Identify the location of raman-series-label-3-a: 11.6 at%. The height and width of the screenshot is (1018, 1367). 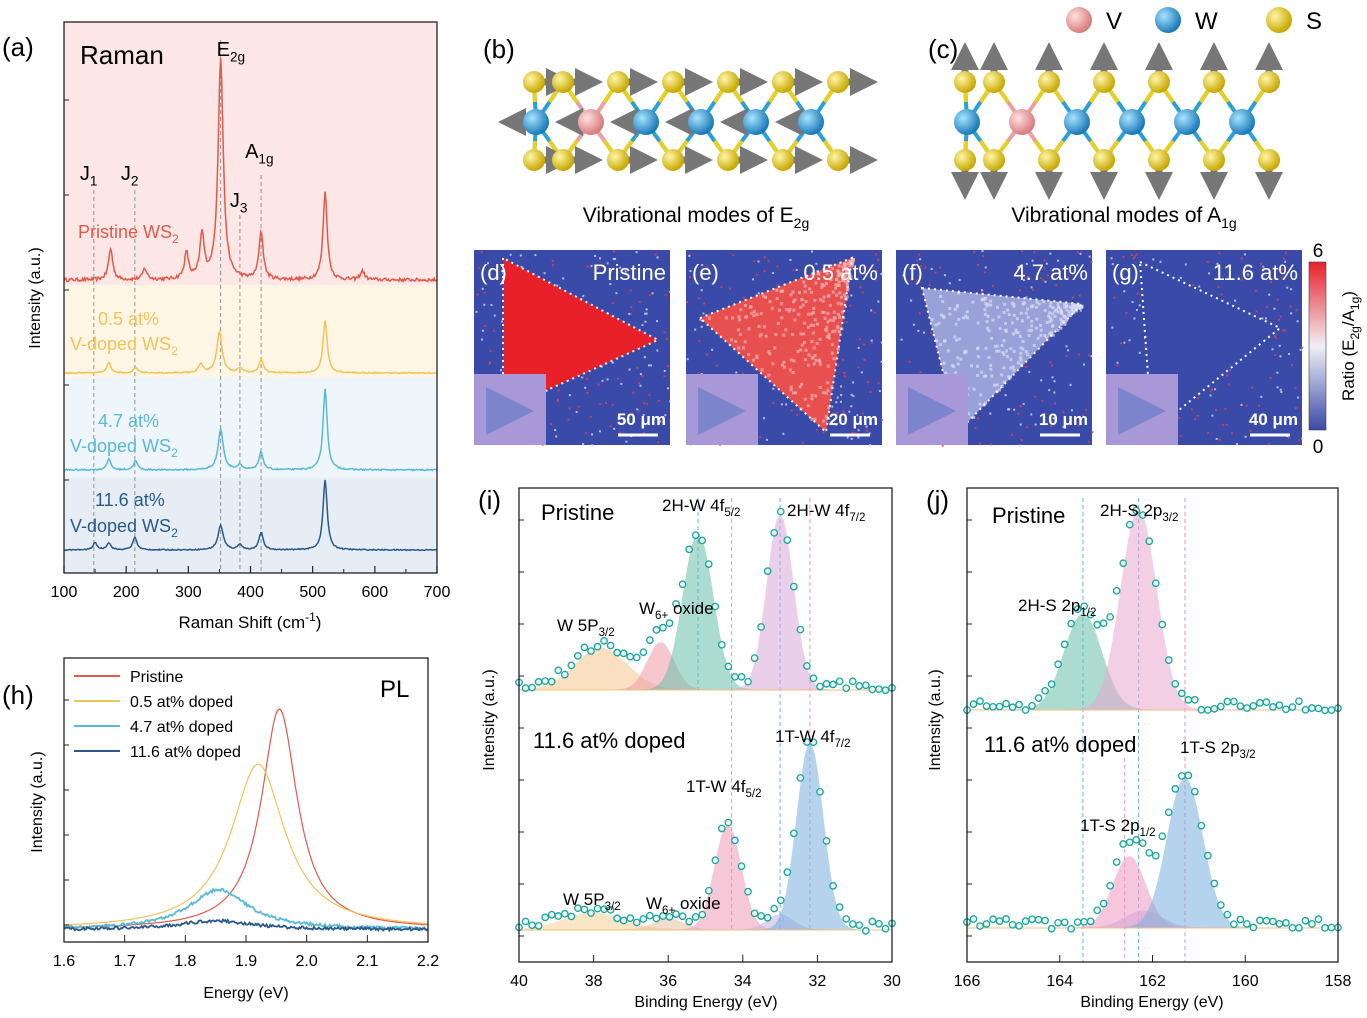
(130, 500).